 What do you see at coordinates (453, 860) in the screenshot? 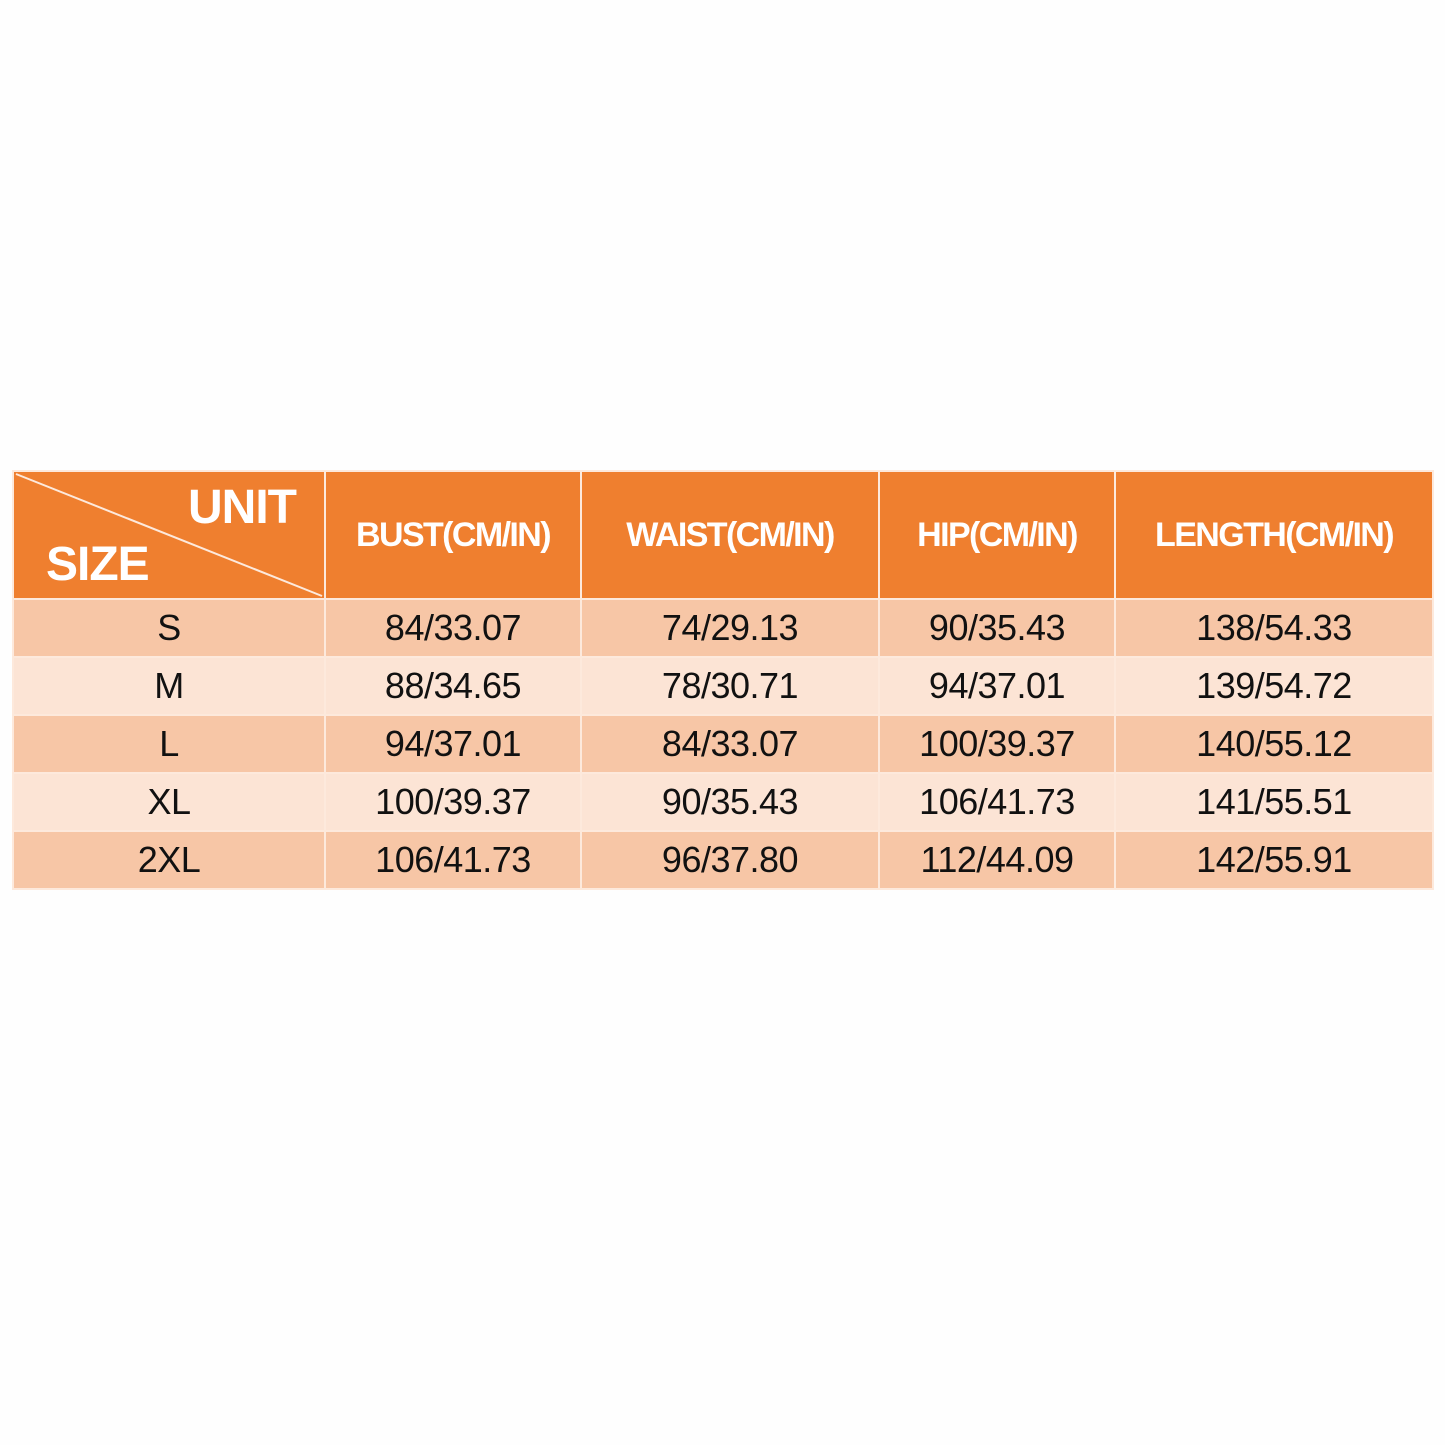
I see `bust-cell: 106/41.73` at bounding box center [453, 860].